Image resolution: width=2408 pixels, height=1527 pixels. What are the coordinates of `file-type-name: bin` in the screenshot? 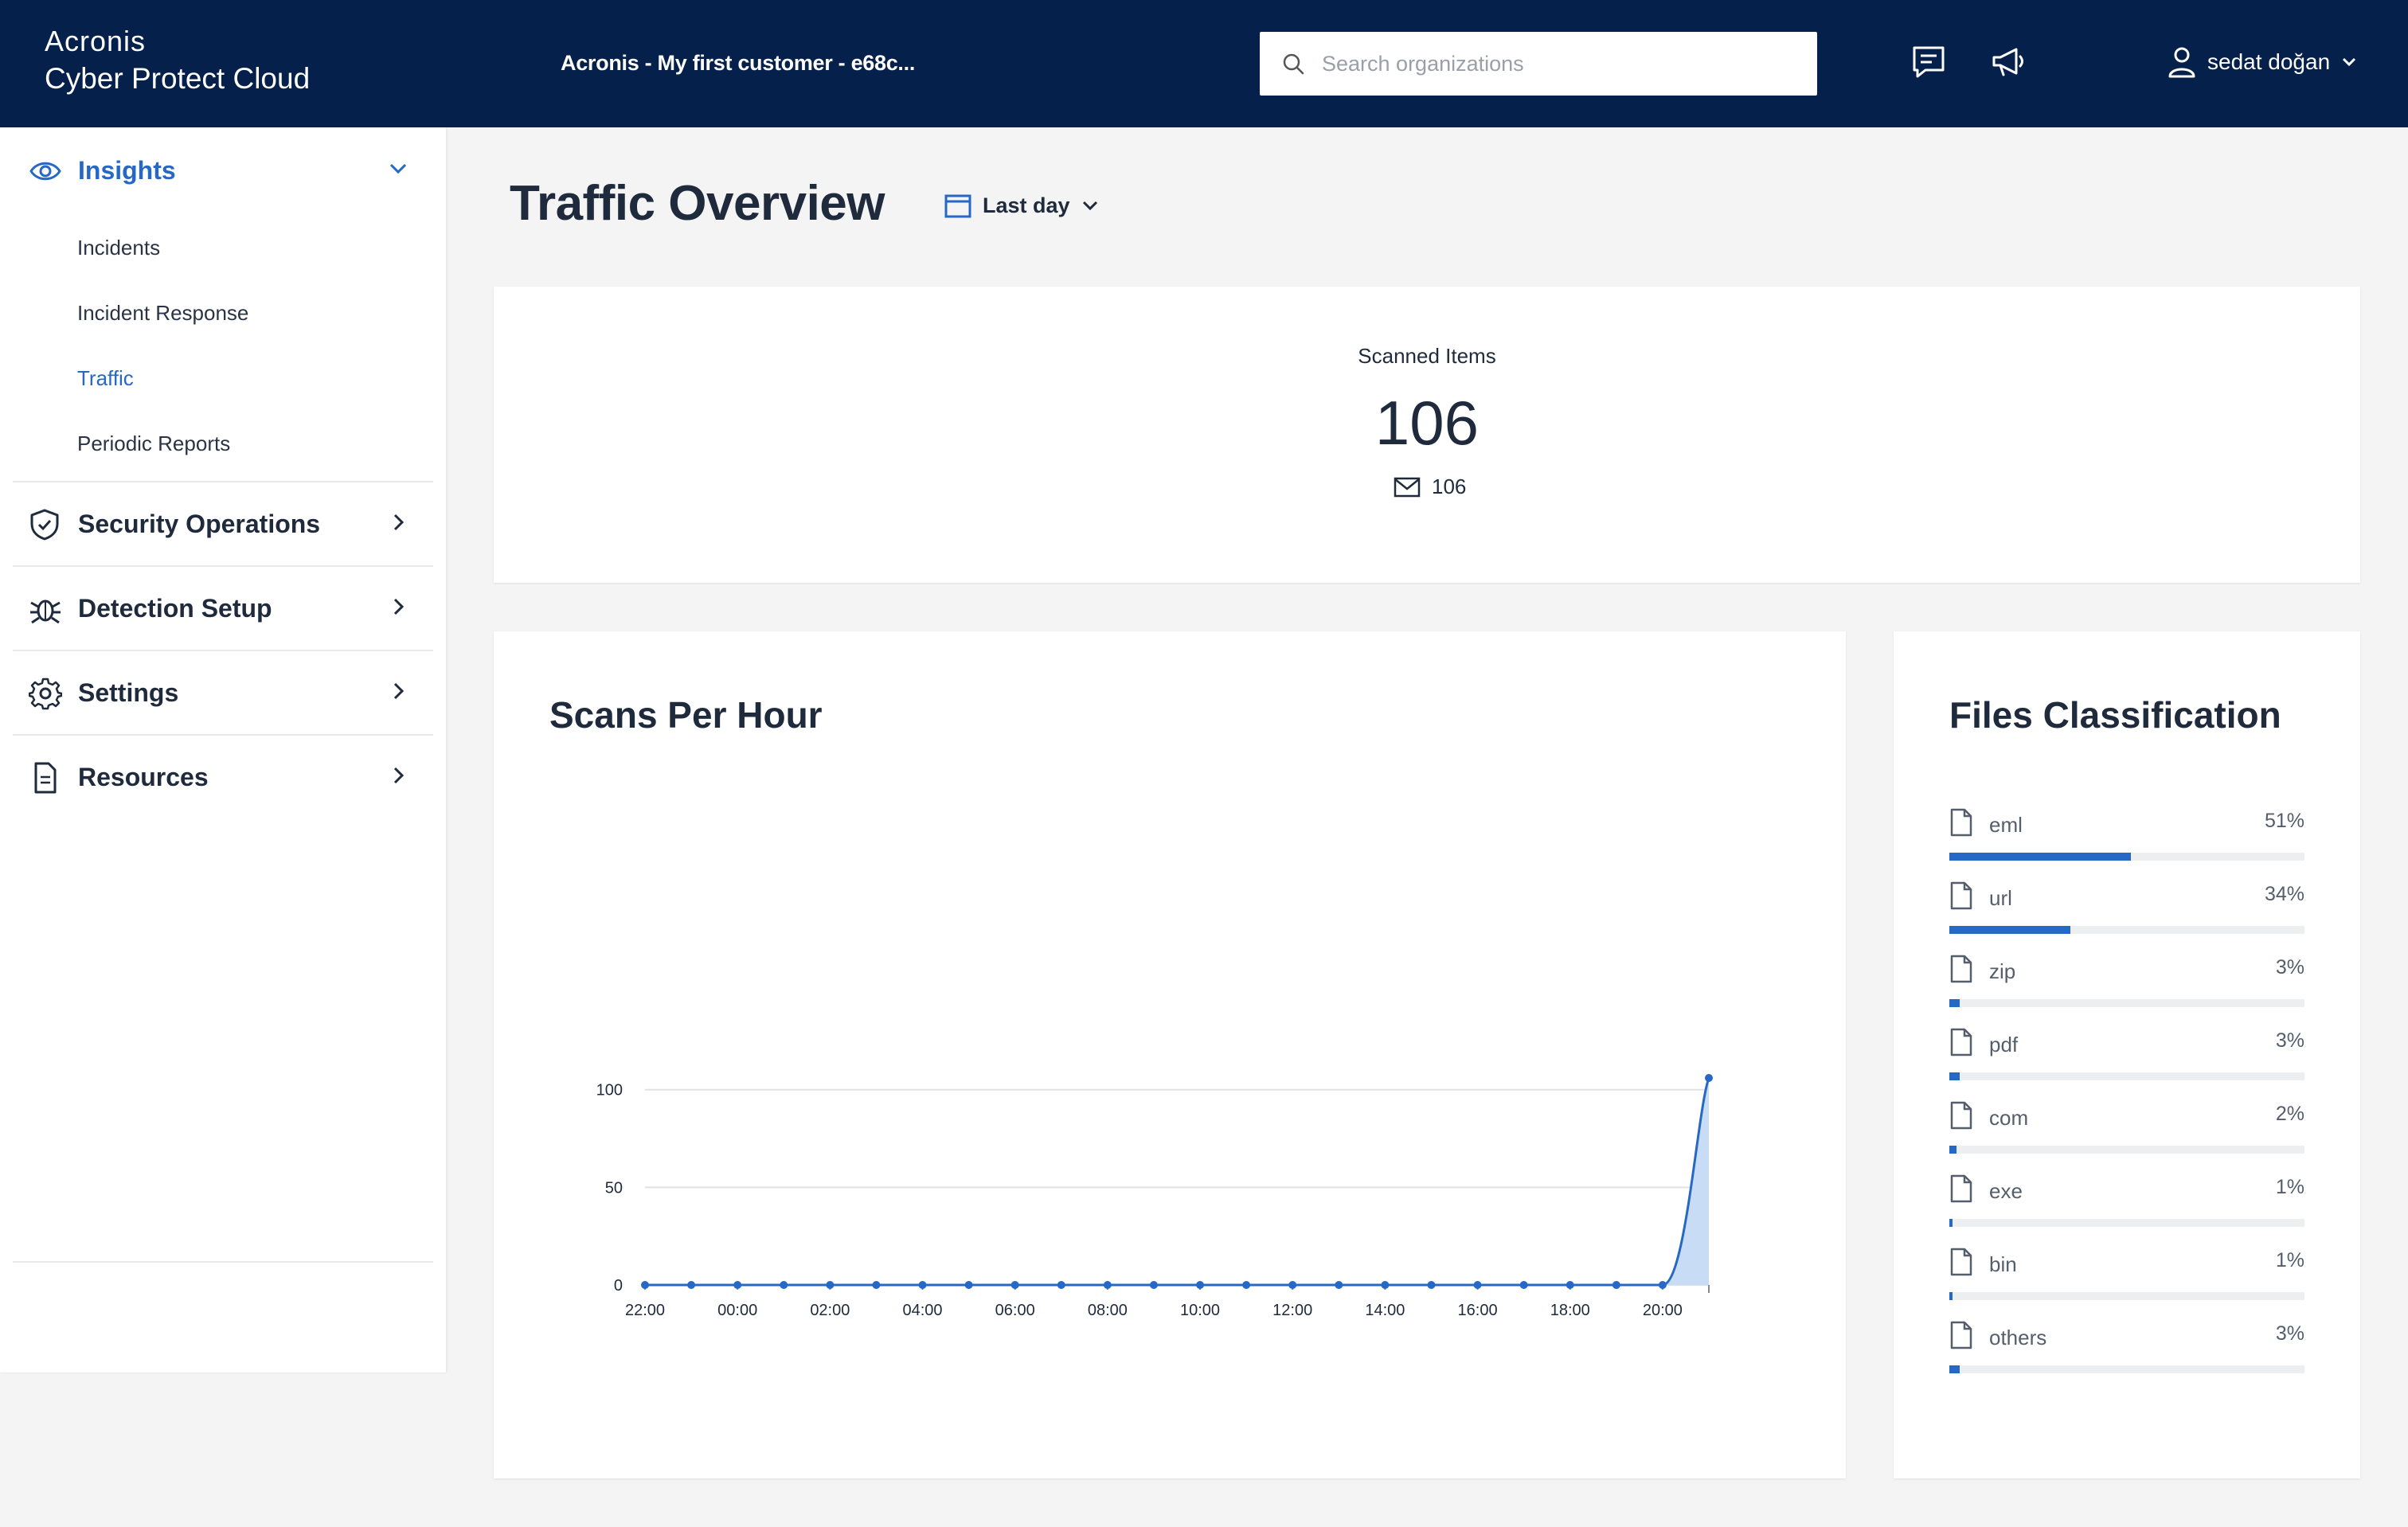 It's located at (2003, 1264).